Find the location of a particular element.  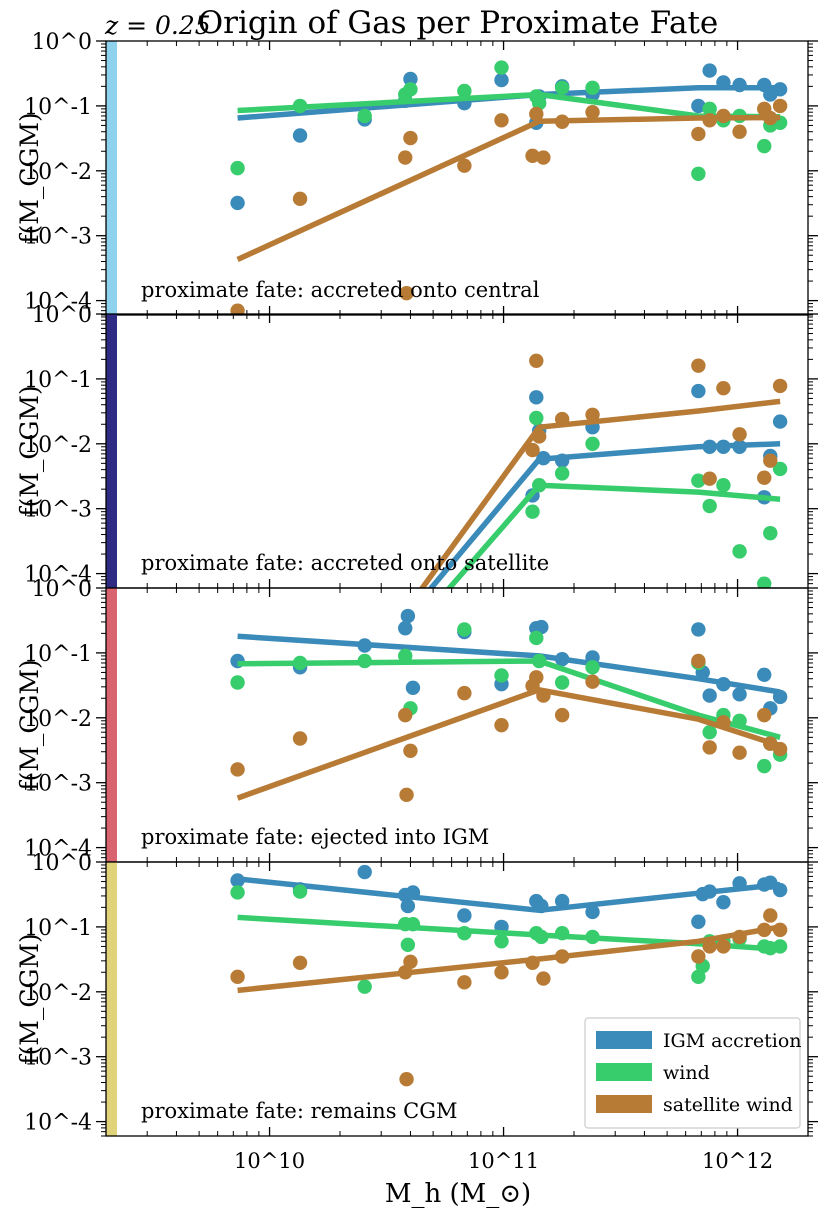

panel-color-strip is located at coordinates (111, 999).